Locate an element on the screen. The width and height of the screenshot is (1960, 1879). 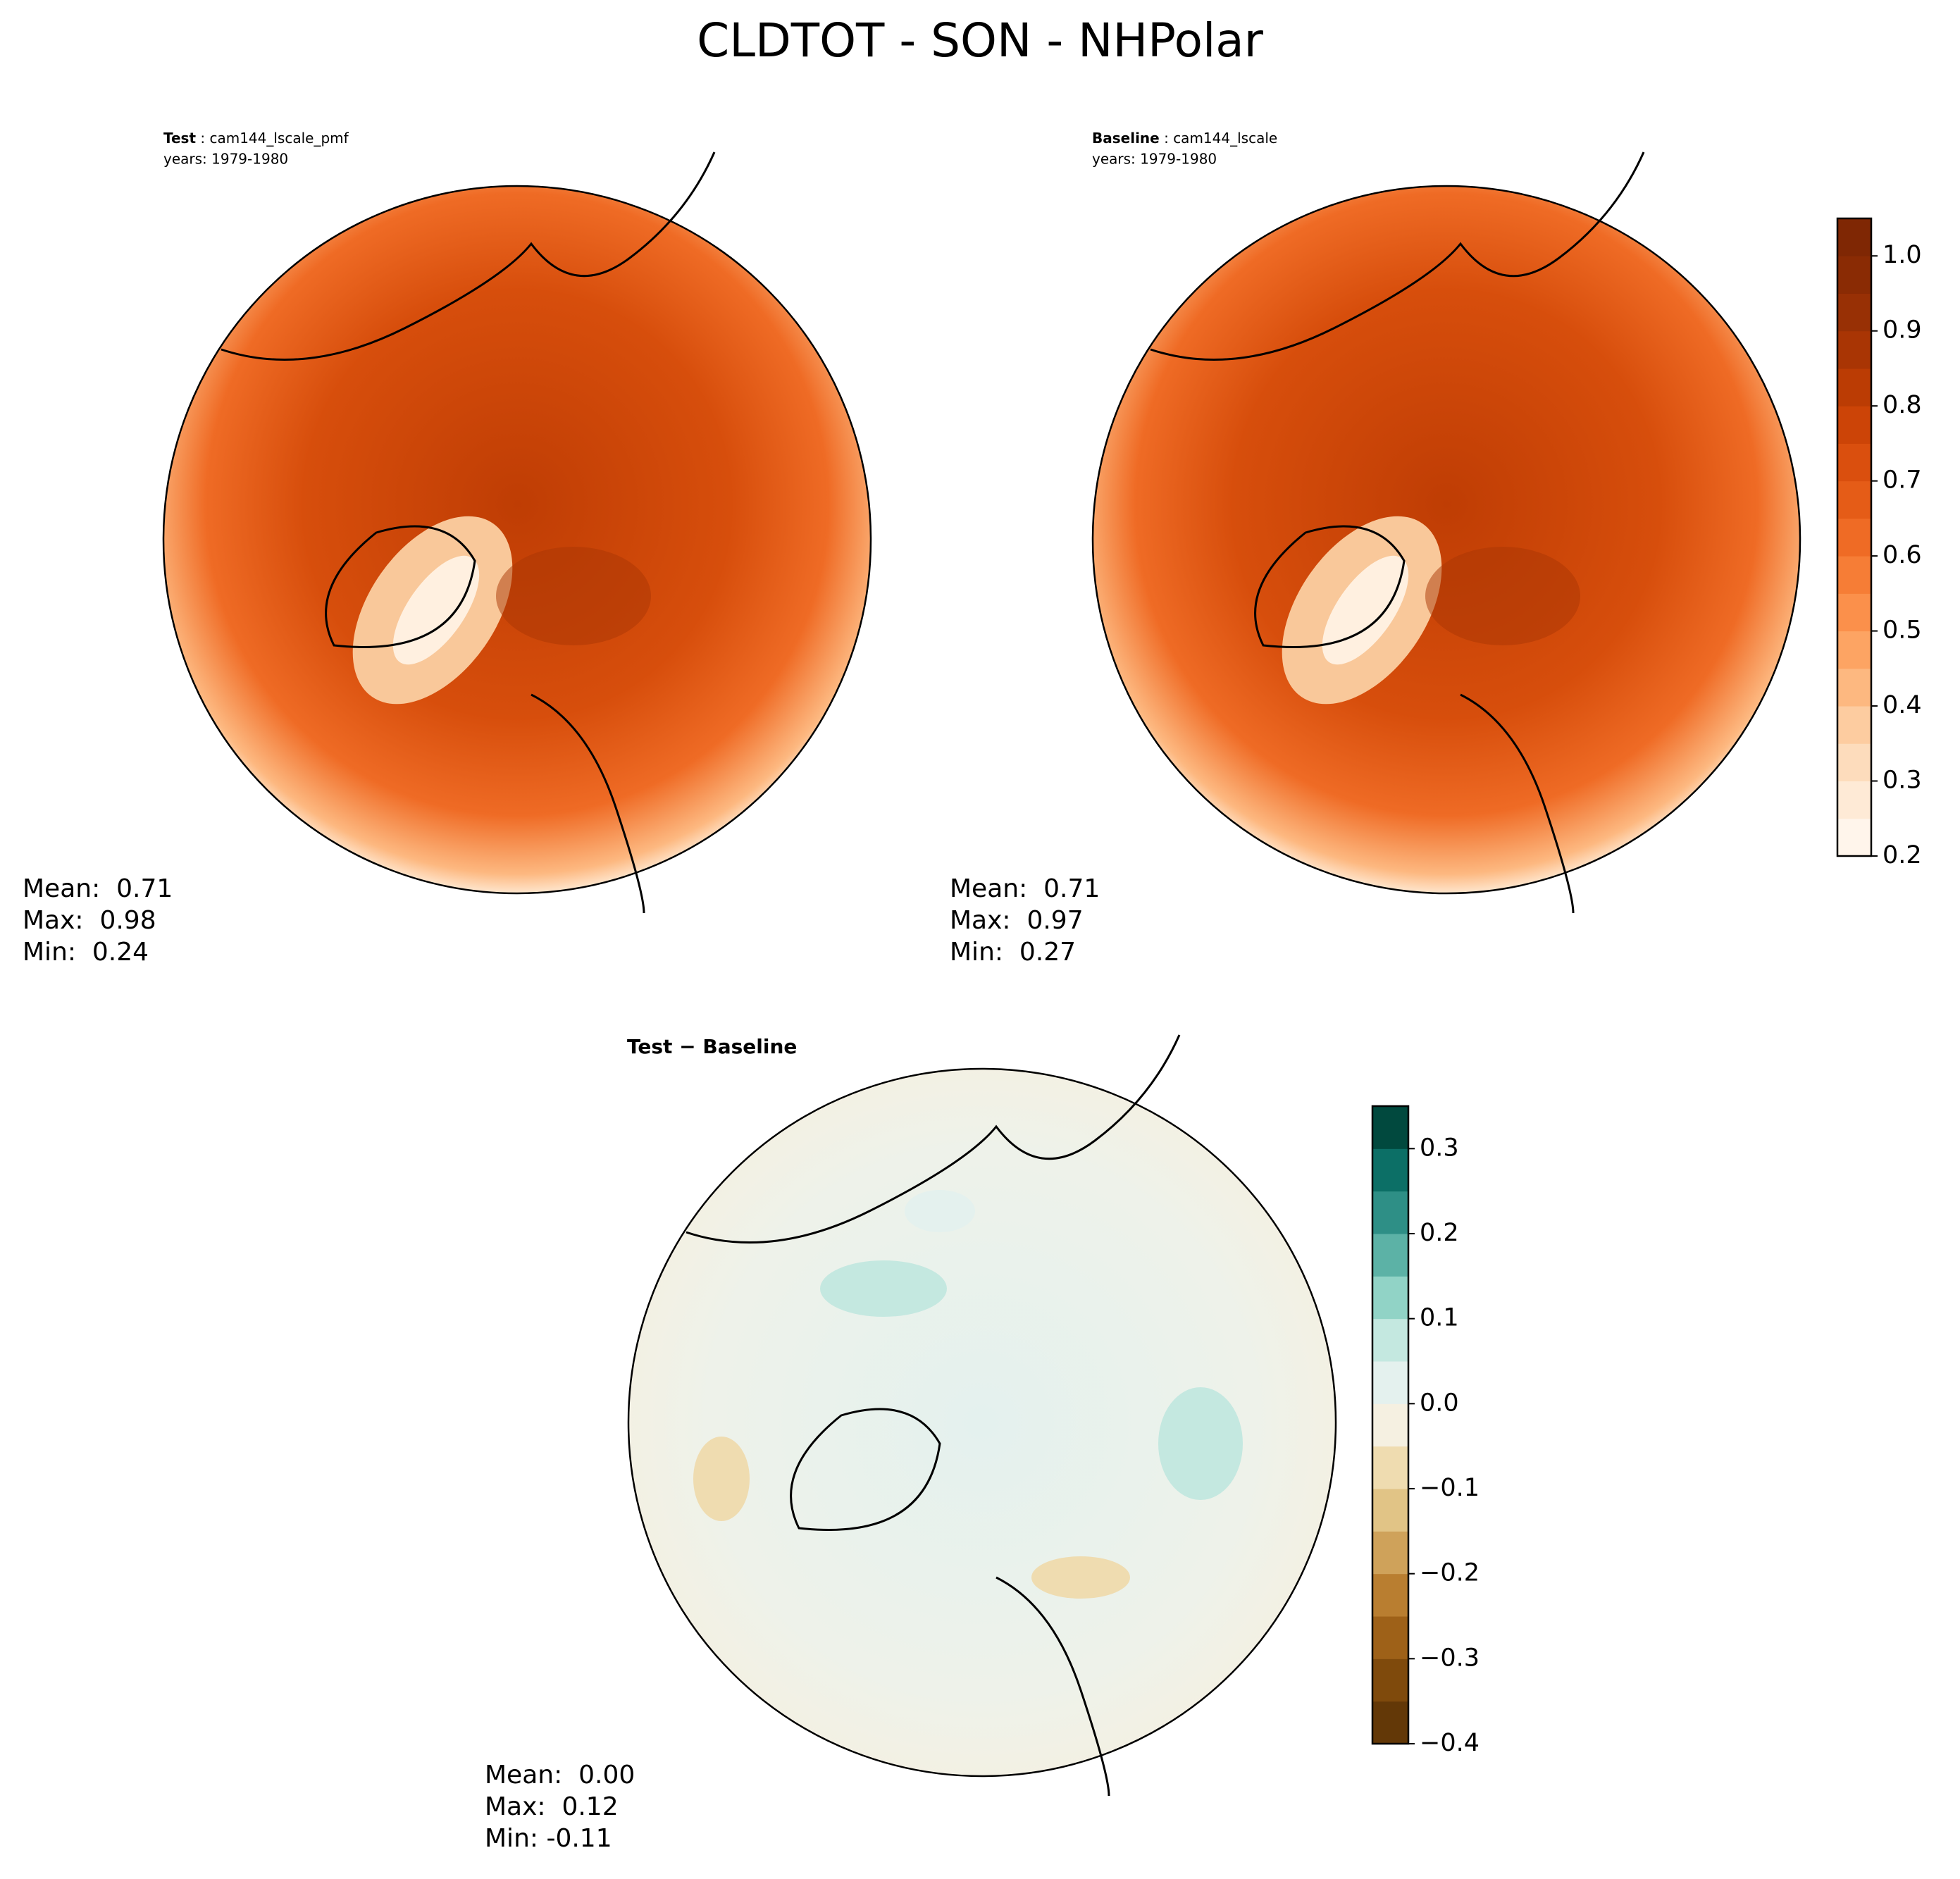
stat-line: Max: 0.98 is located at coordinates (90, 921).